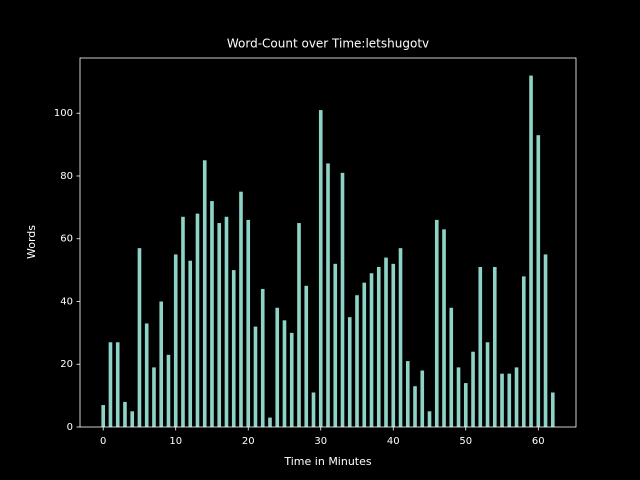 The width and height of the screenshot is (640, 480). What do you see at coordinates (320, 441) in the screenshot?
I see `x-tick-label: 30` at bounding box center [320, 441].